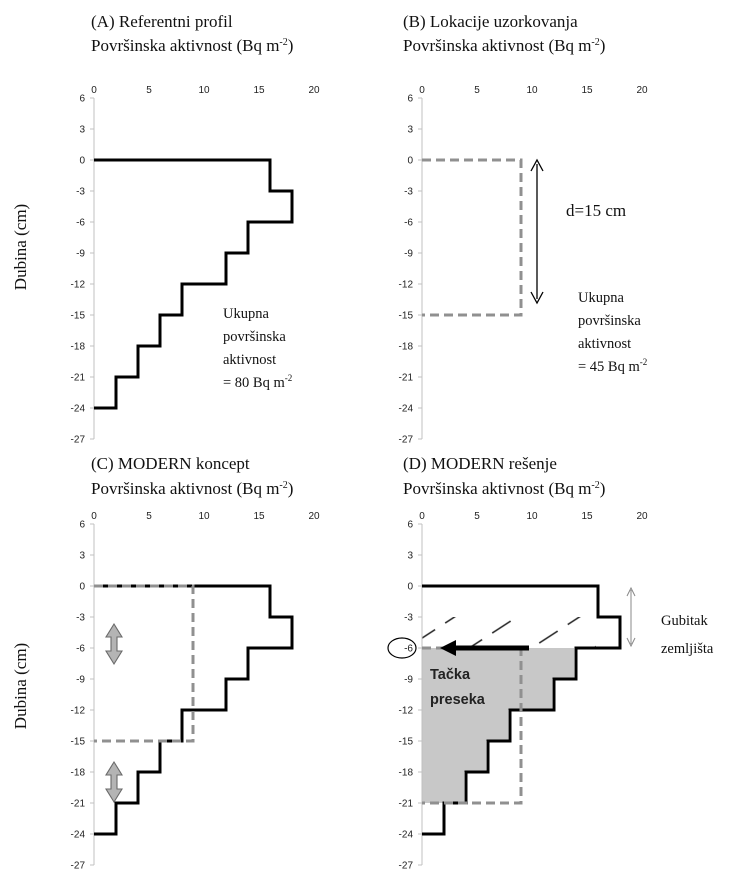 Image resolution: width=739 pixels, height=879 pixels. What do you see at coordinates (604, 344) in the screenshot?
I see `panel-b-total-line3: aktivnost` at bounding box center [604, 344].